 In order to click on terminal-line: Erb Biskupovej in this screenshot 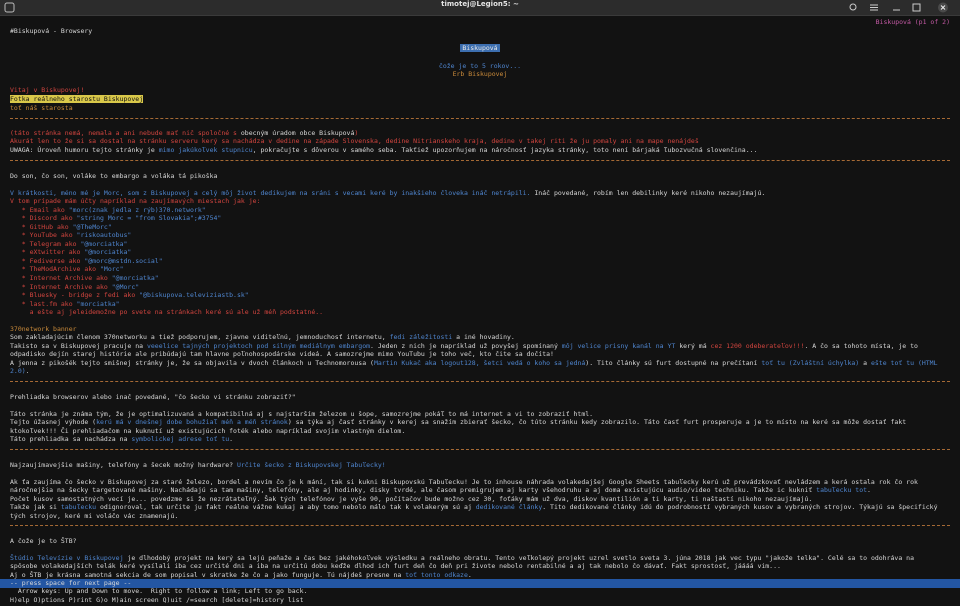, I will do `click(480, 74)`.